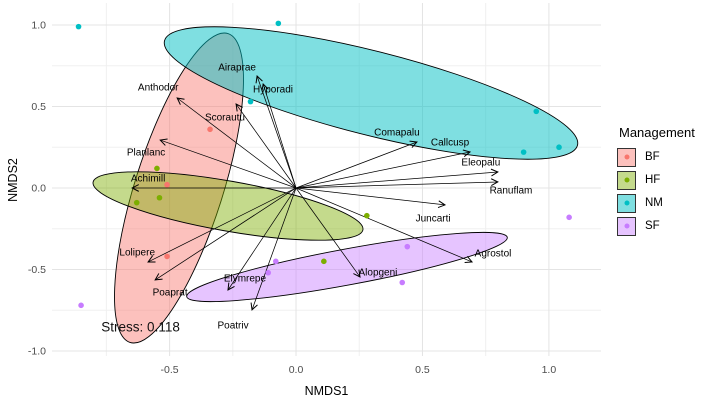 Image resolution: width=724 pixels, height=406 pixels. I want to click on x-axis-title: NMDS1, so click(326, 391).